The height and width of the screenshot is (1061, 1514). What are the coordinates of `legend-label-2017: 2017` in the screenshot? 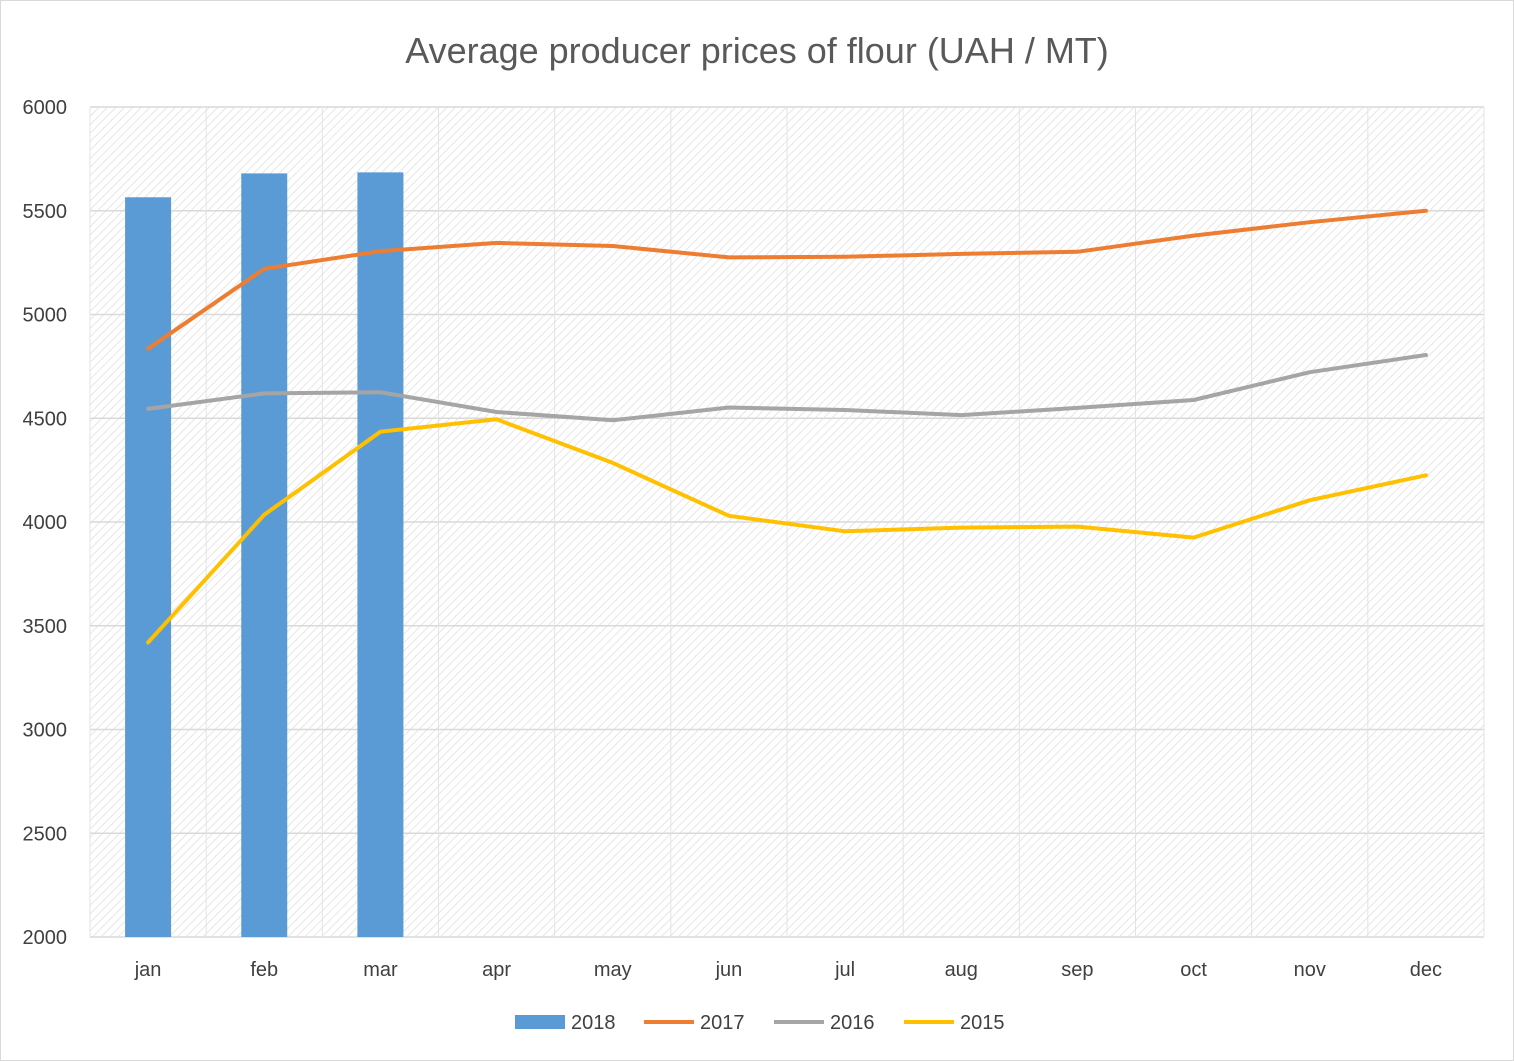 It's located at (722, 1023).